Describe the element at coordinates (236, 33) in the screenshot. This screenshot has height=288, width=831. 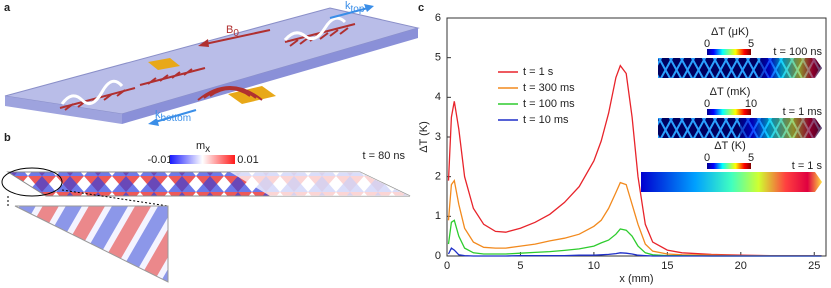
I see `field-sub: 0` at that location.